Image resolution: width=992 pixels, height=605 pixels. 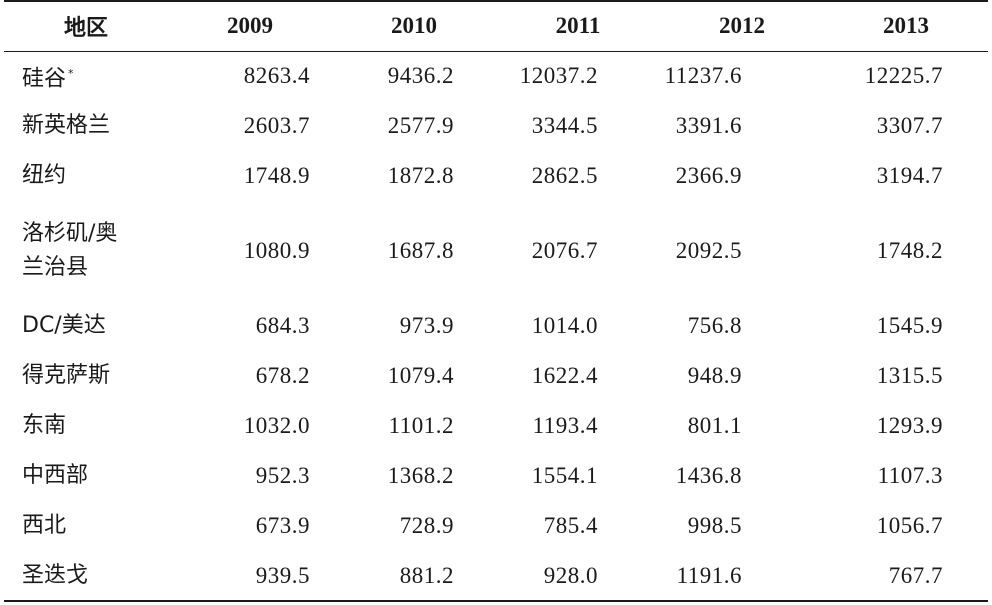 I want to click on table-row: 得克萨斯 678.2 1079.4 1622.4 948.9 1315.5, so click(x=496, y=376).